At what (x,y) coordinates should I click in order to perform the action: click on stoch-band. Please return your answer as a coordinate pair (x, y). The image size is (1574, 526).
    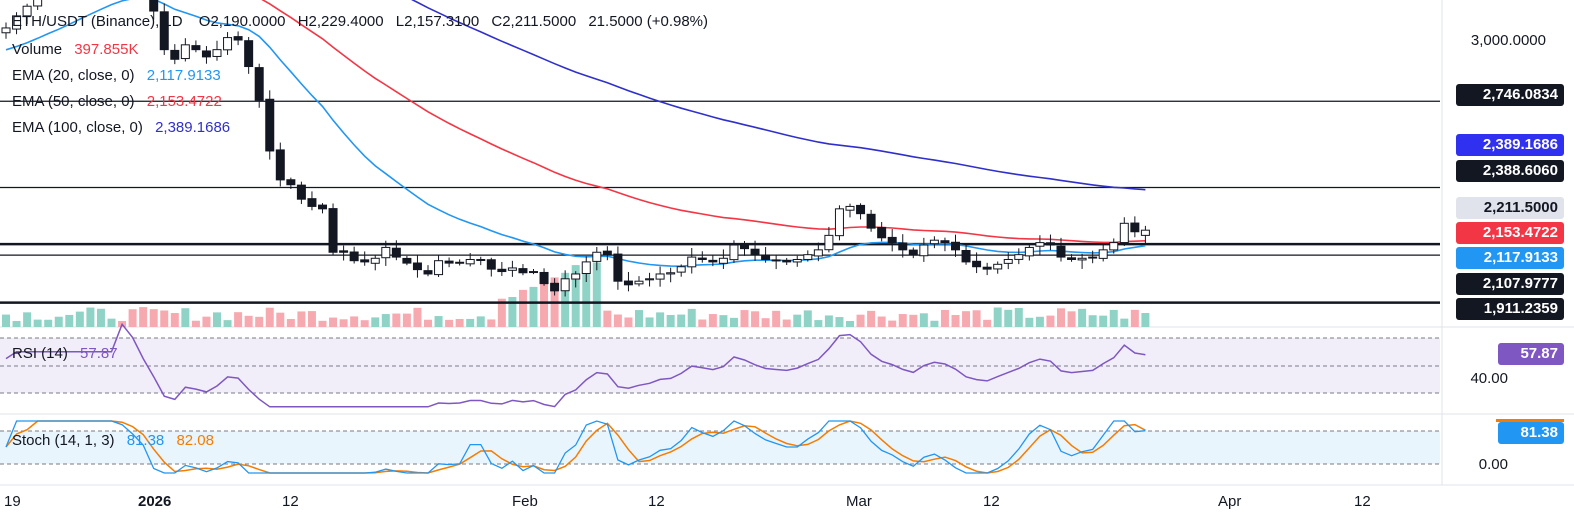
    Looking at the image, I should click on (720, 447).